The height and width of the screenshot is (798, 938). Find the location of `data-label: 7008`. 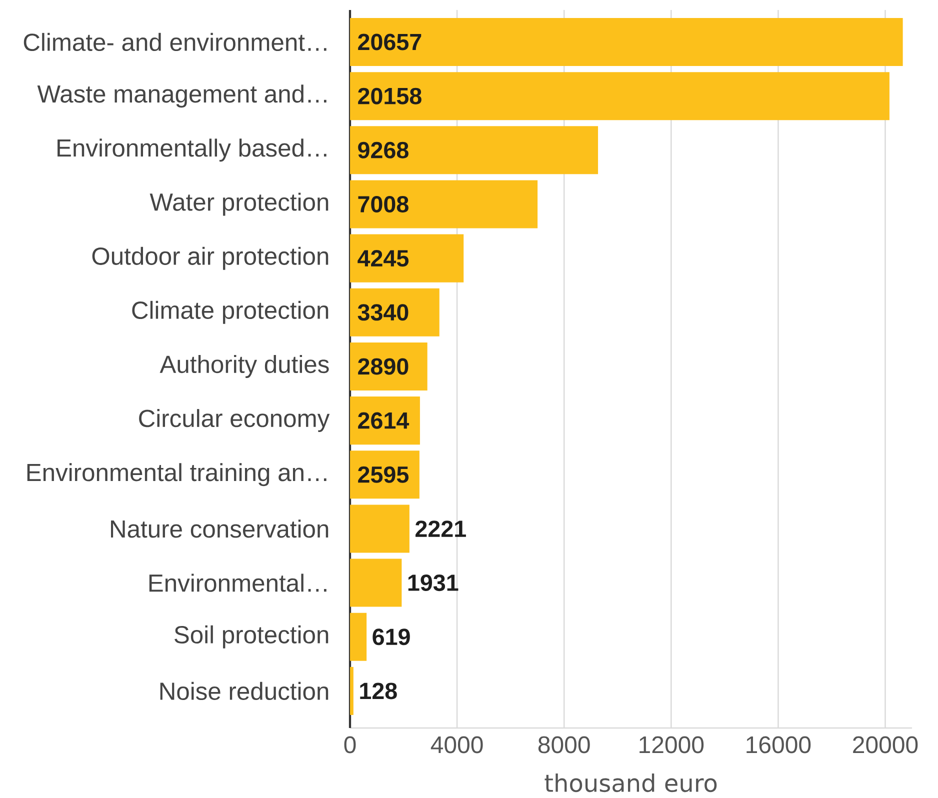

data-label: 7008 is located at coordinates (383, 204).